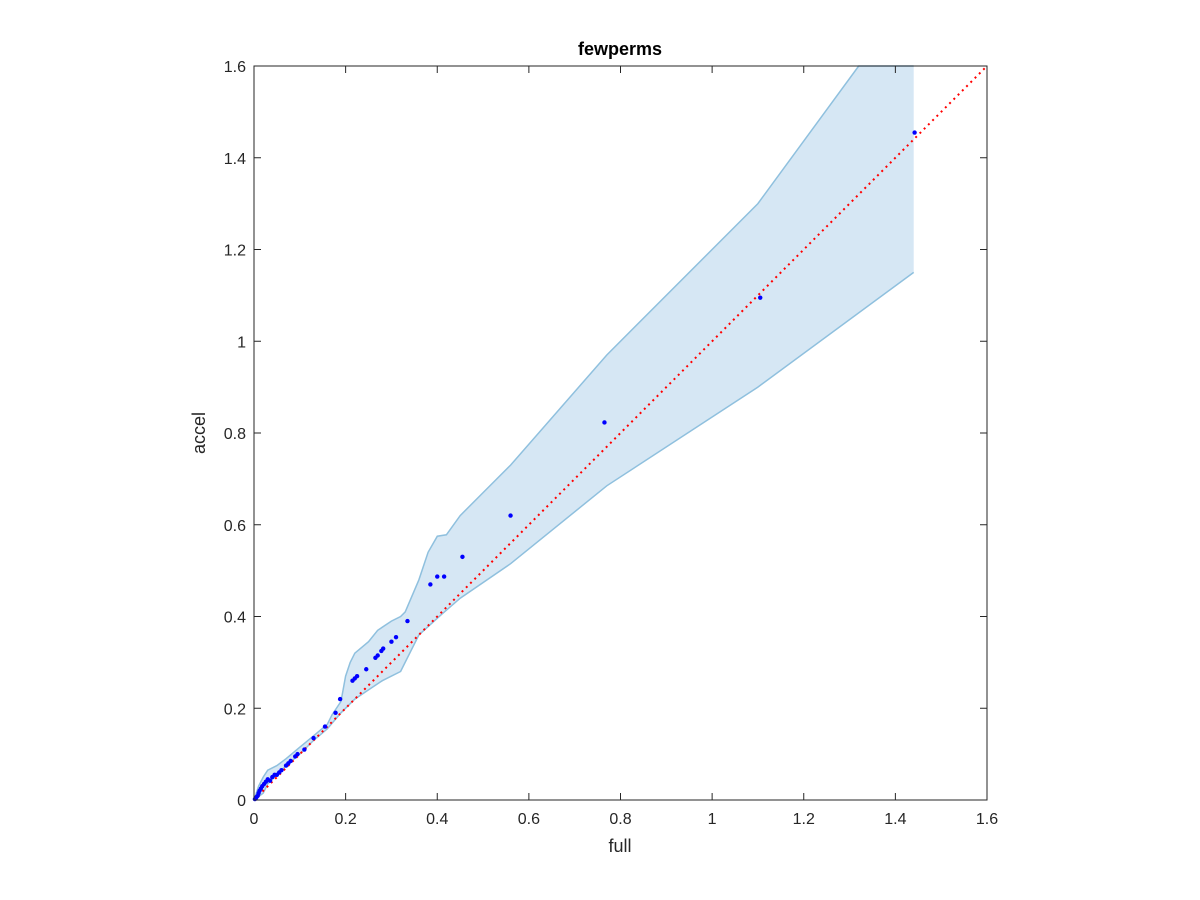  I want to click on y-tick-label: 0.8, so click(235, 434).